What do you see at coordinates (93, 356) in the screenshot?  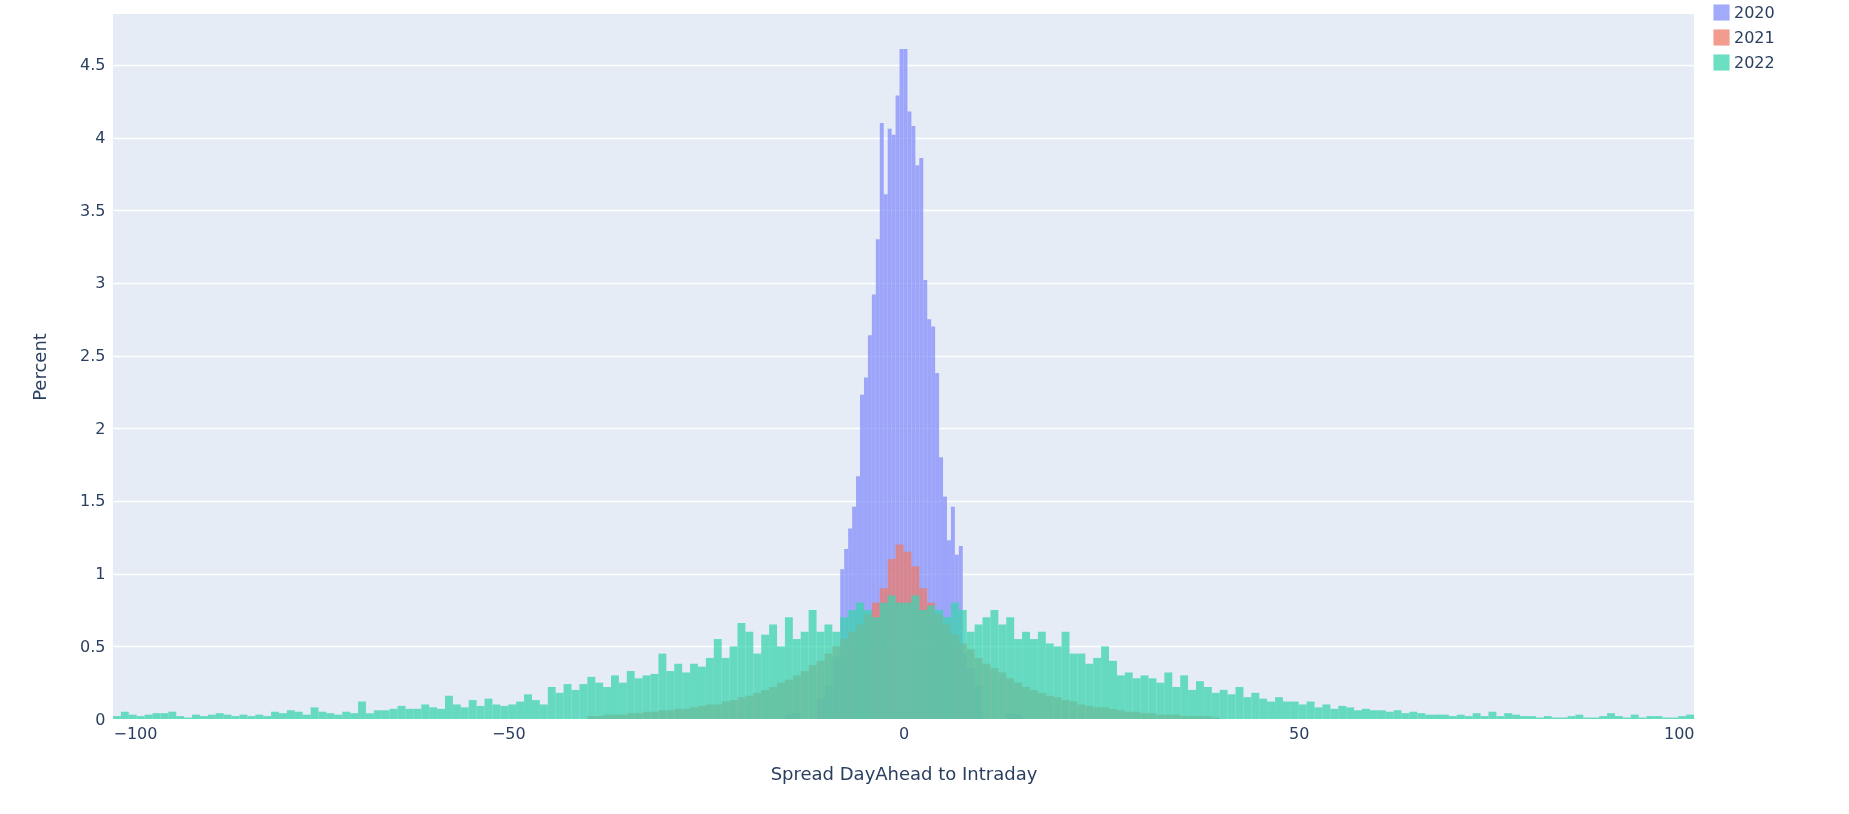 I see `y-tick-label: 2.5` at bounding box center [93, 356].